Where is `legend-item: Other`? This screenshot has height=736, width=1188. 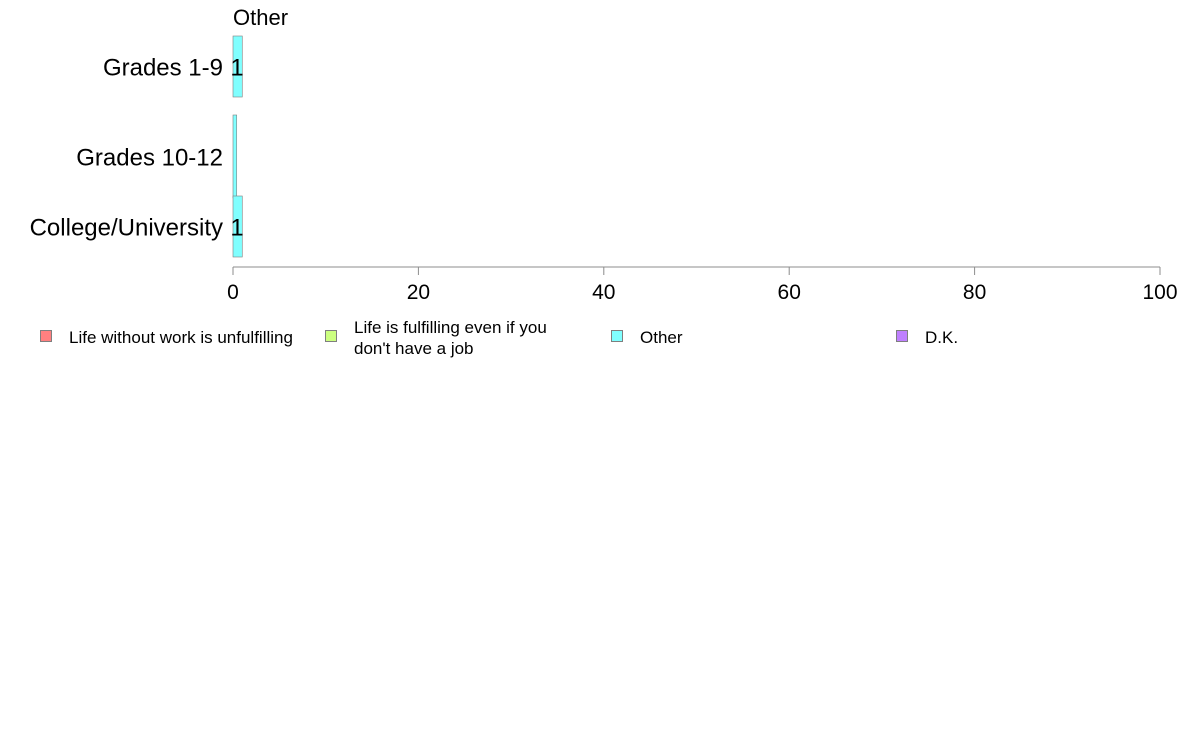
legend-item: Other is located at coordinates (725, 332).